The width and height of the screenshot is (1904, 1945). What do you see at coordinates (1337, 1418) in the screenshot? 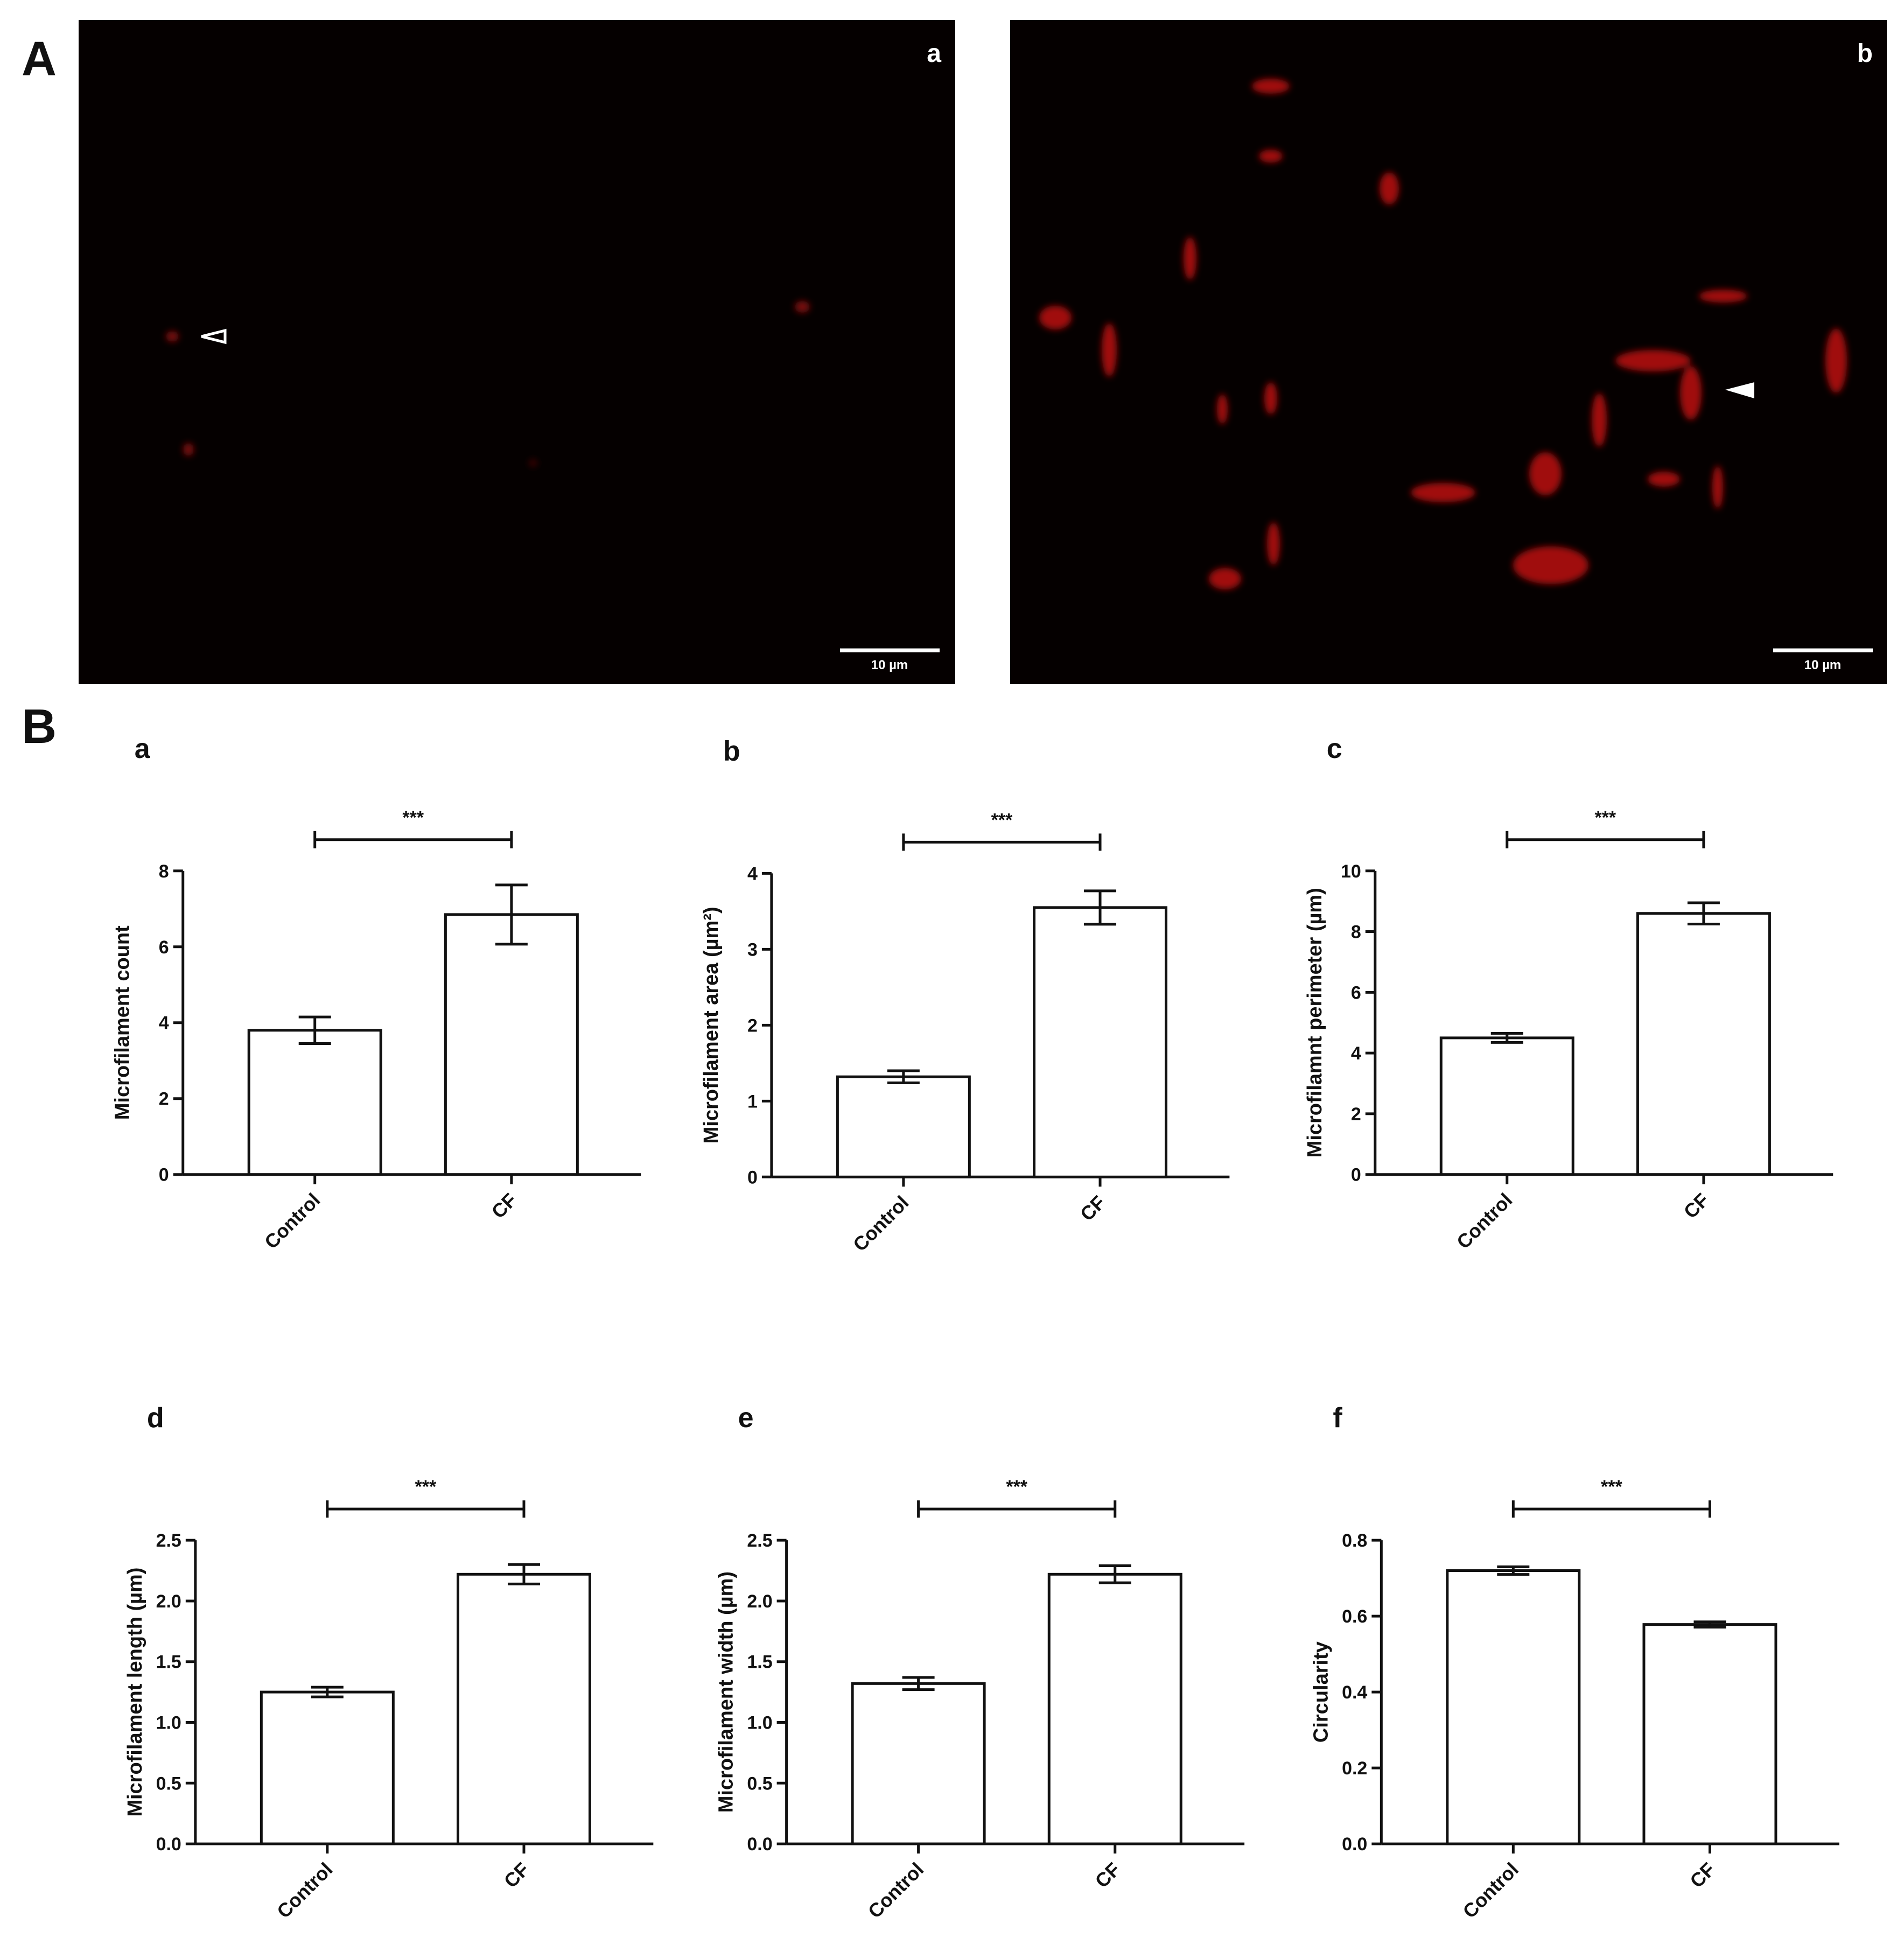
I see `panel-label: f` at bounding box center [1337, 1418].